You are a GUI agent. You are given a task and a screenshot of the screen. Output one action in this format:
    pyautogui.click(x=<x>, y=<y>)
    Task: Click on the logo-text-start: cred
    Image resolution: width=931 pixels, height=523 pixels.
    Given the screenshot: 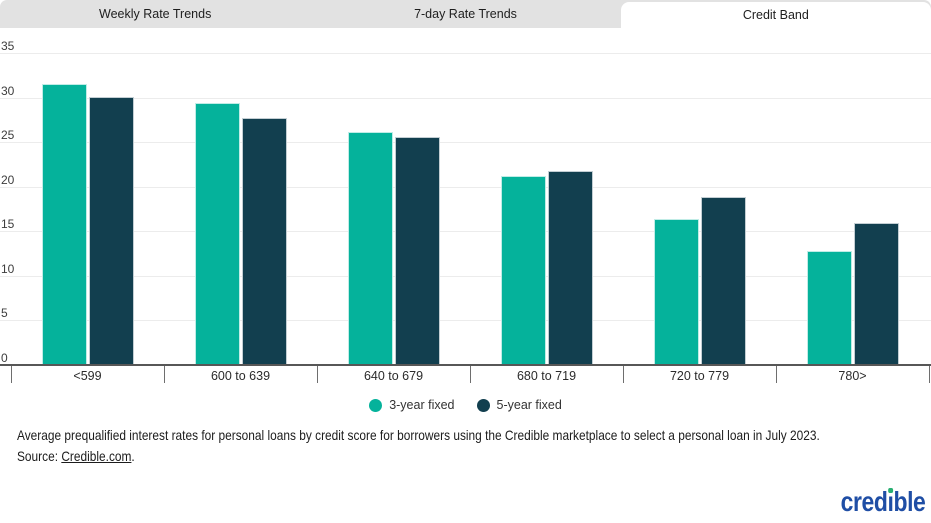 What is the action you would take?
    pyautogui.click(x=864, y=501)
    